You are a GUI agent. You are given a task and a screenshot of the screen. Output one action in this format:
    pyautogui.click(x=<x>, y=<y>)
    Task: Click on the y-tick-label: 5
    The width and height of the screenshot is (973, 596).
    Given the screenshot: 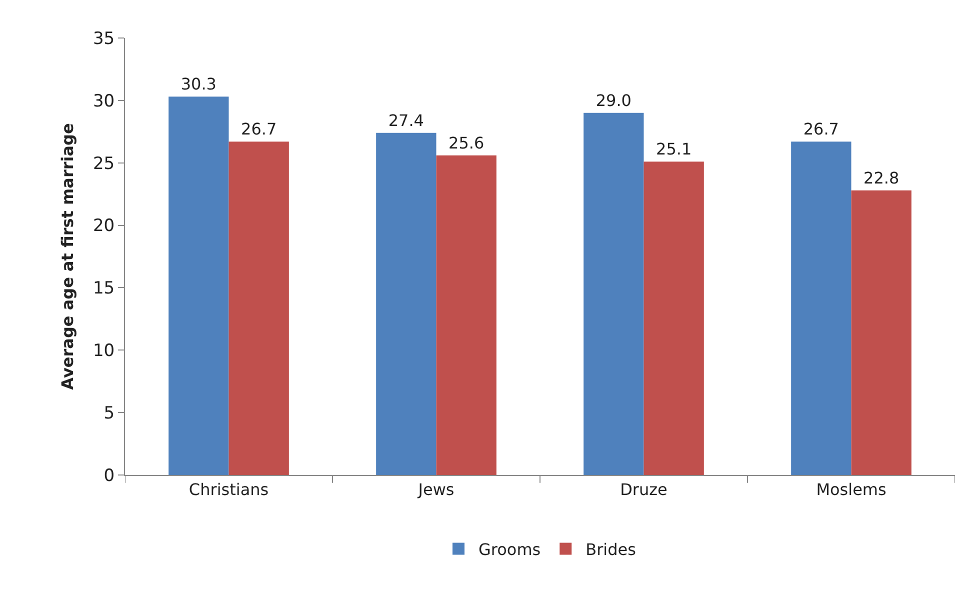 What is the action you would take?
    pyautogui.click(x=109, y=414)
    